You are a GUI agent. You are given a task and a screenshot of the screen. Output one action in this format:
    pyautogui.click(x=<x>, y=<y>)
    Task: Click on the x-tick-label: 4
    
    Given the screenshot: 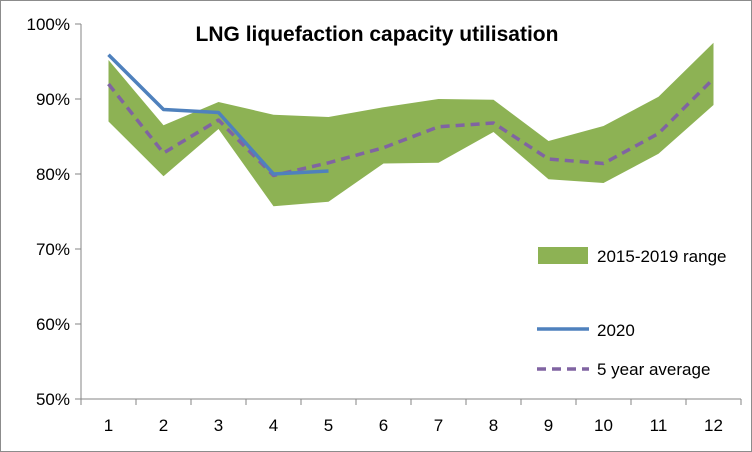 What is the action you would take?
    pyautogui.click(x=273, y=425)
    